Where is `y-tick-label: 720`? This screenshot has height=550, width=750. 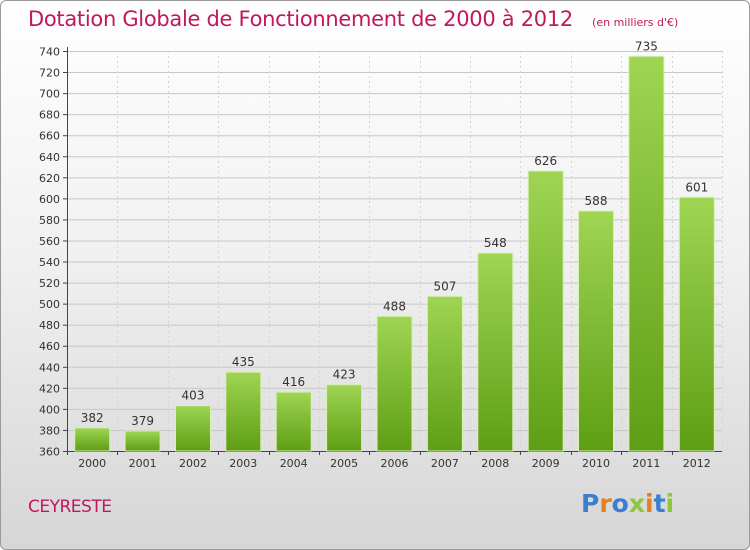
y-tick-label: 720 is located at coordinates (49, 73).